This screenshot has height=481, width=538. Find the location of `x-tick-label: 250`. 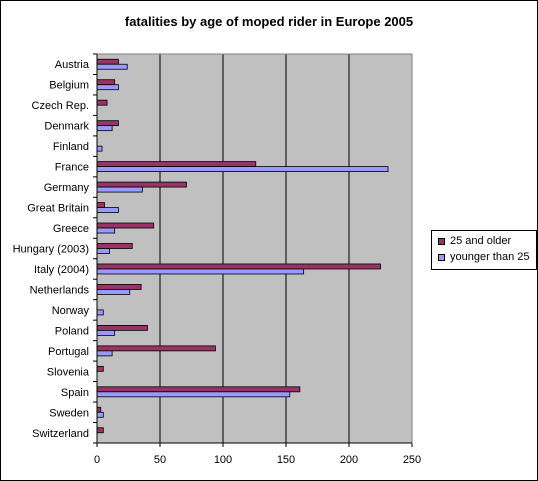

x-tick-label: 250 is located at coordinates (412, 460).